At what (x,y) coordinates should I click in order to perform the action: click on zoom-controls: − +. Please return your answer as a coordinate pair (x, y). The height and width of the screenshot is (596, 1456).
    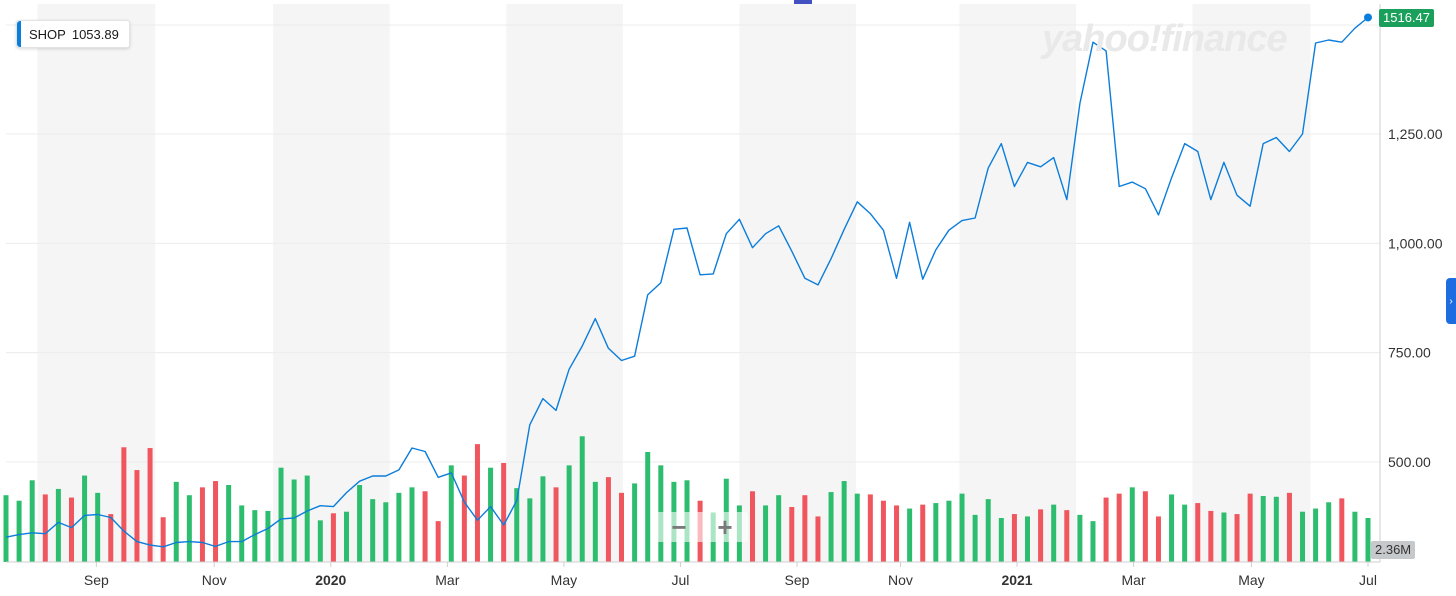
    Looking at the image, I should click on (702, 527).